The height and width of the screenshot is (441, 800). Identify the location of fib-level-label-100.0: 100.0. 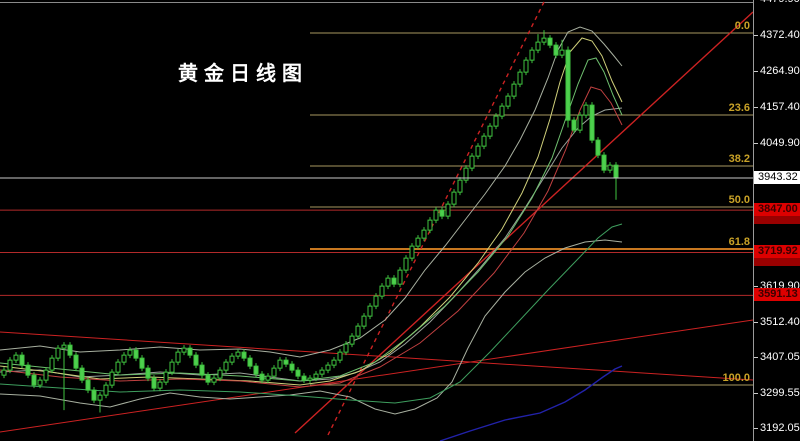
(736, 378).